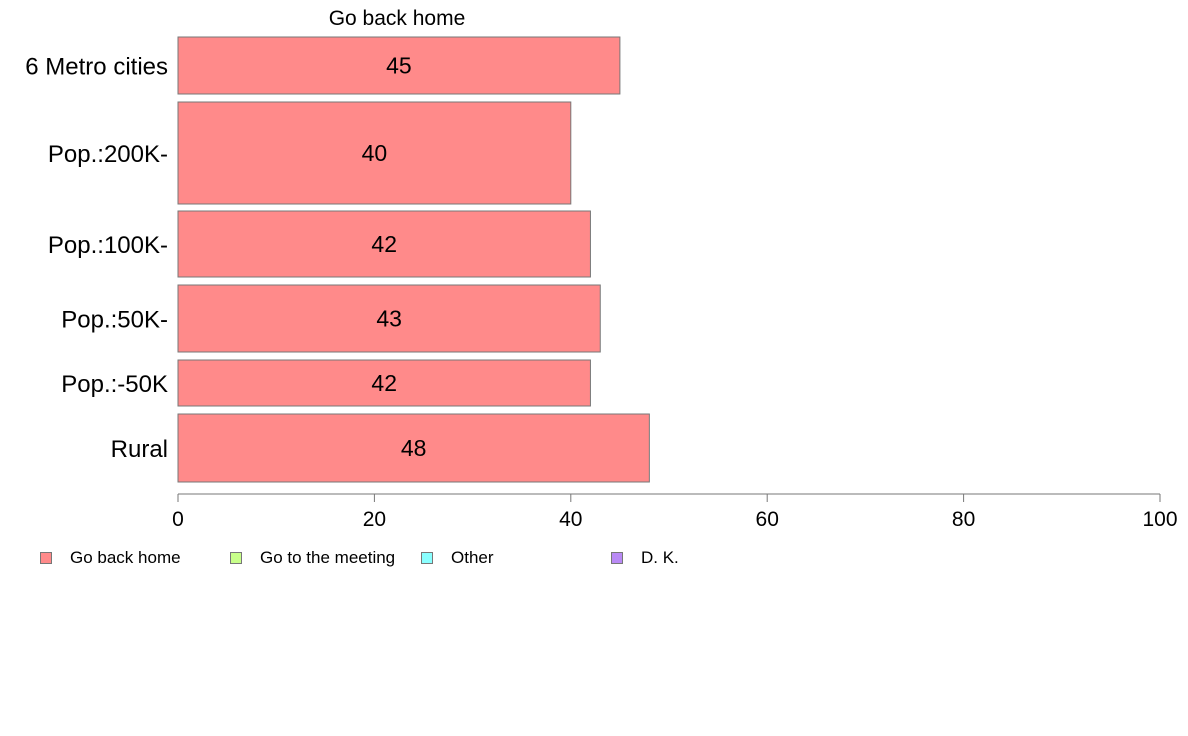 This screenshot has width=1188, height=736. I want to click on category-label: Pop.:-50K, so click(114, 384).